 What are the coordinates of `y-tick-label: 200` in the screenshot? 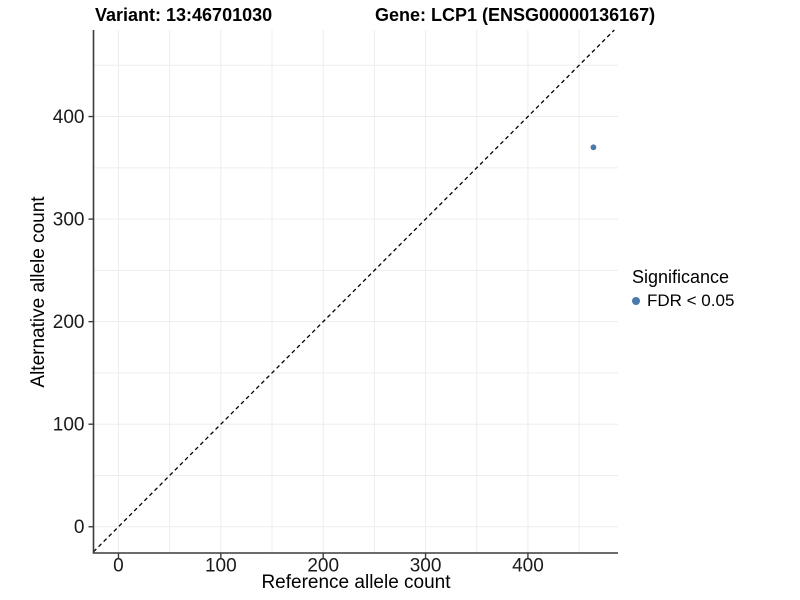 It's located at (69, 322).